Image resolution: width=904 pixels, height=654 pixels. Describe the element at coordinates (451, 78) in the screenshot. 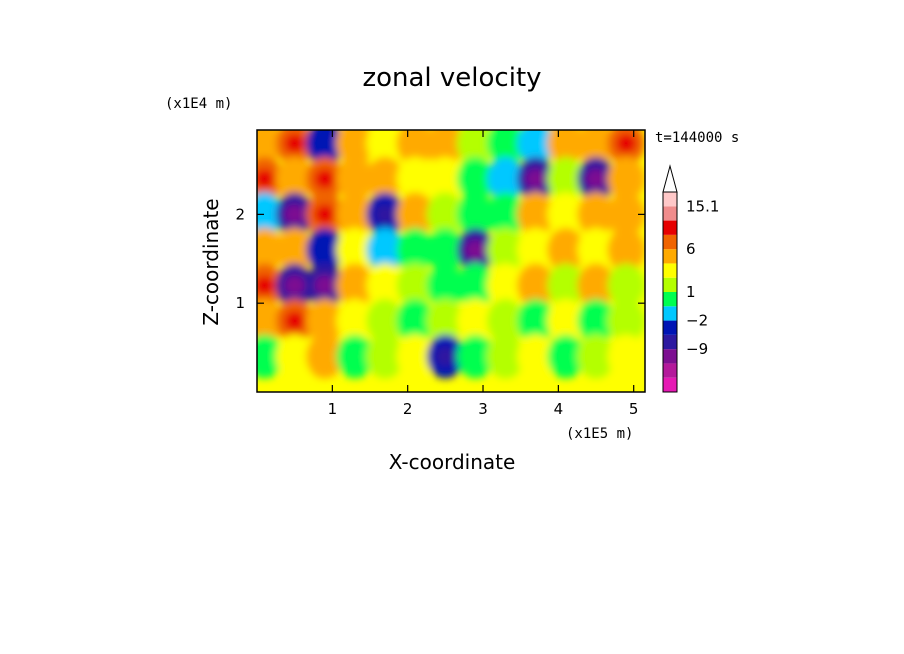

I see `chart-title: zonal velocity` at that location.